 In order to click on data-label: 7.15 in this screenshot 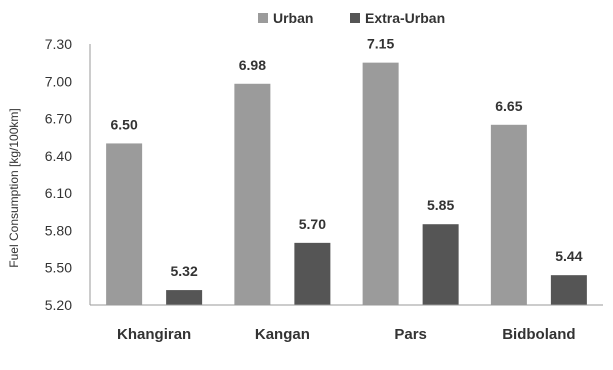, I will do `click(380, 44)`.